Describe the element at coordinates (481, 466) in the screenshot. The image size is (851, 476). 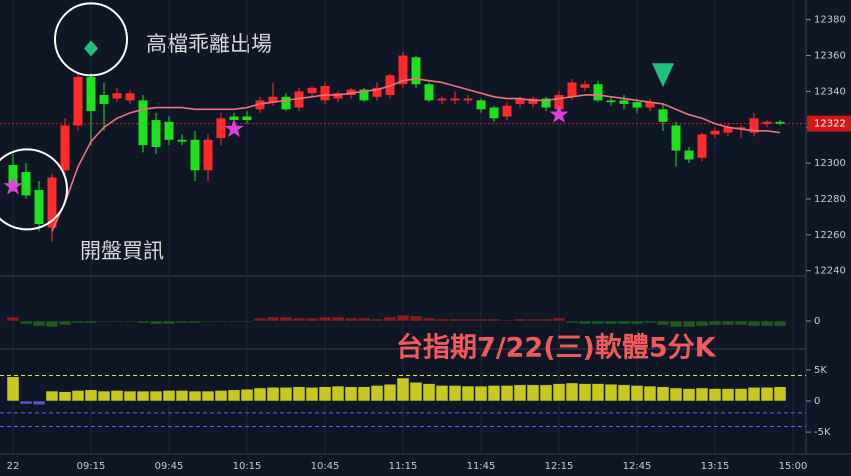
I see `x-tick-label: 11:45` at that location.